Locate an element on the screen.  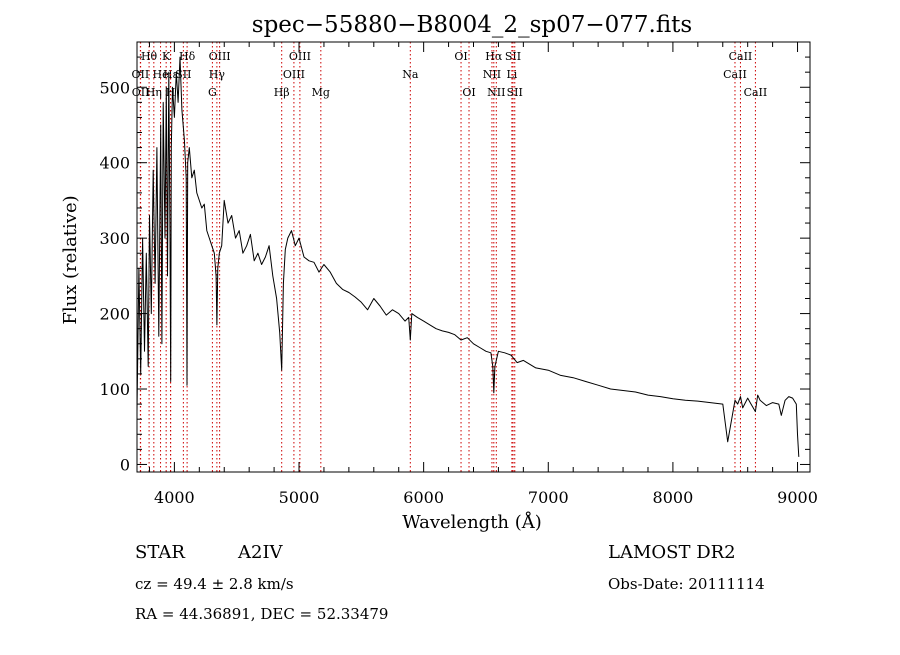
y-tick-label: 300 is located at coordinates (114, 238).